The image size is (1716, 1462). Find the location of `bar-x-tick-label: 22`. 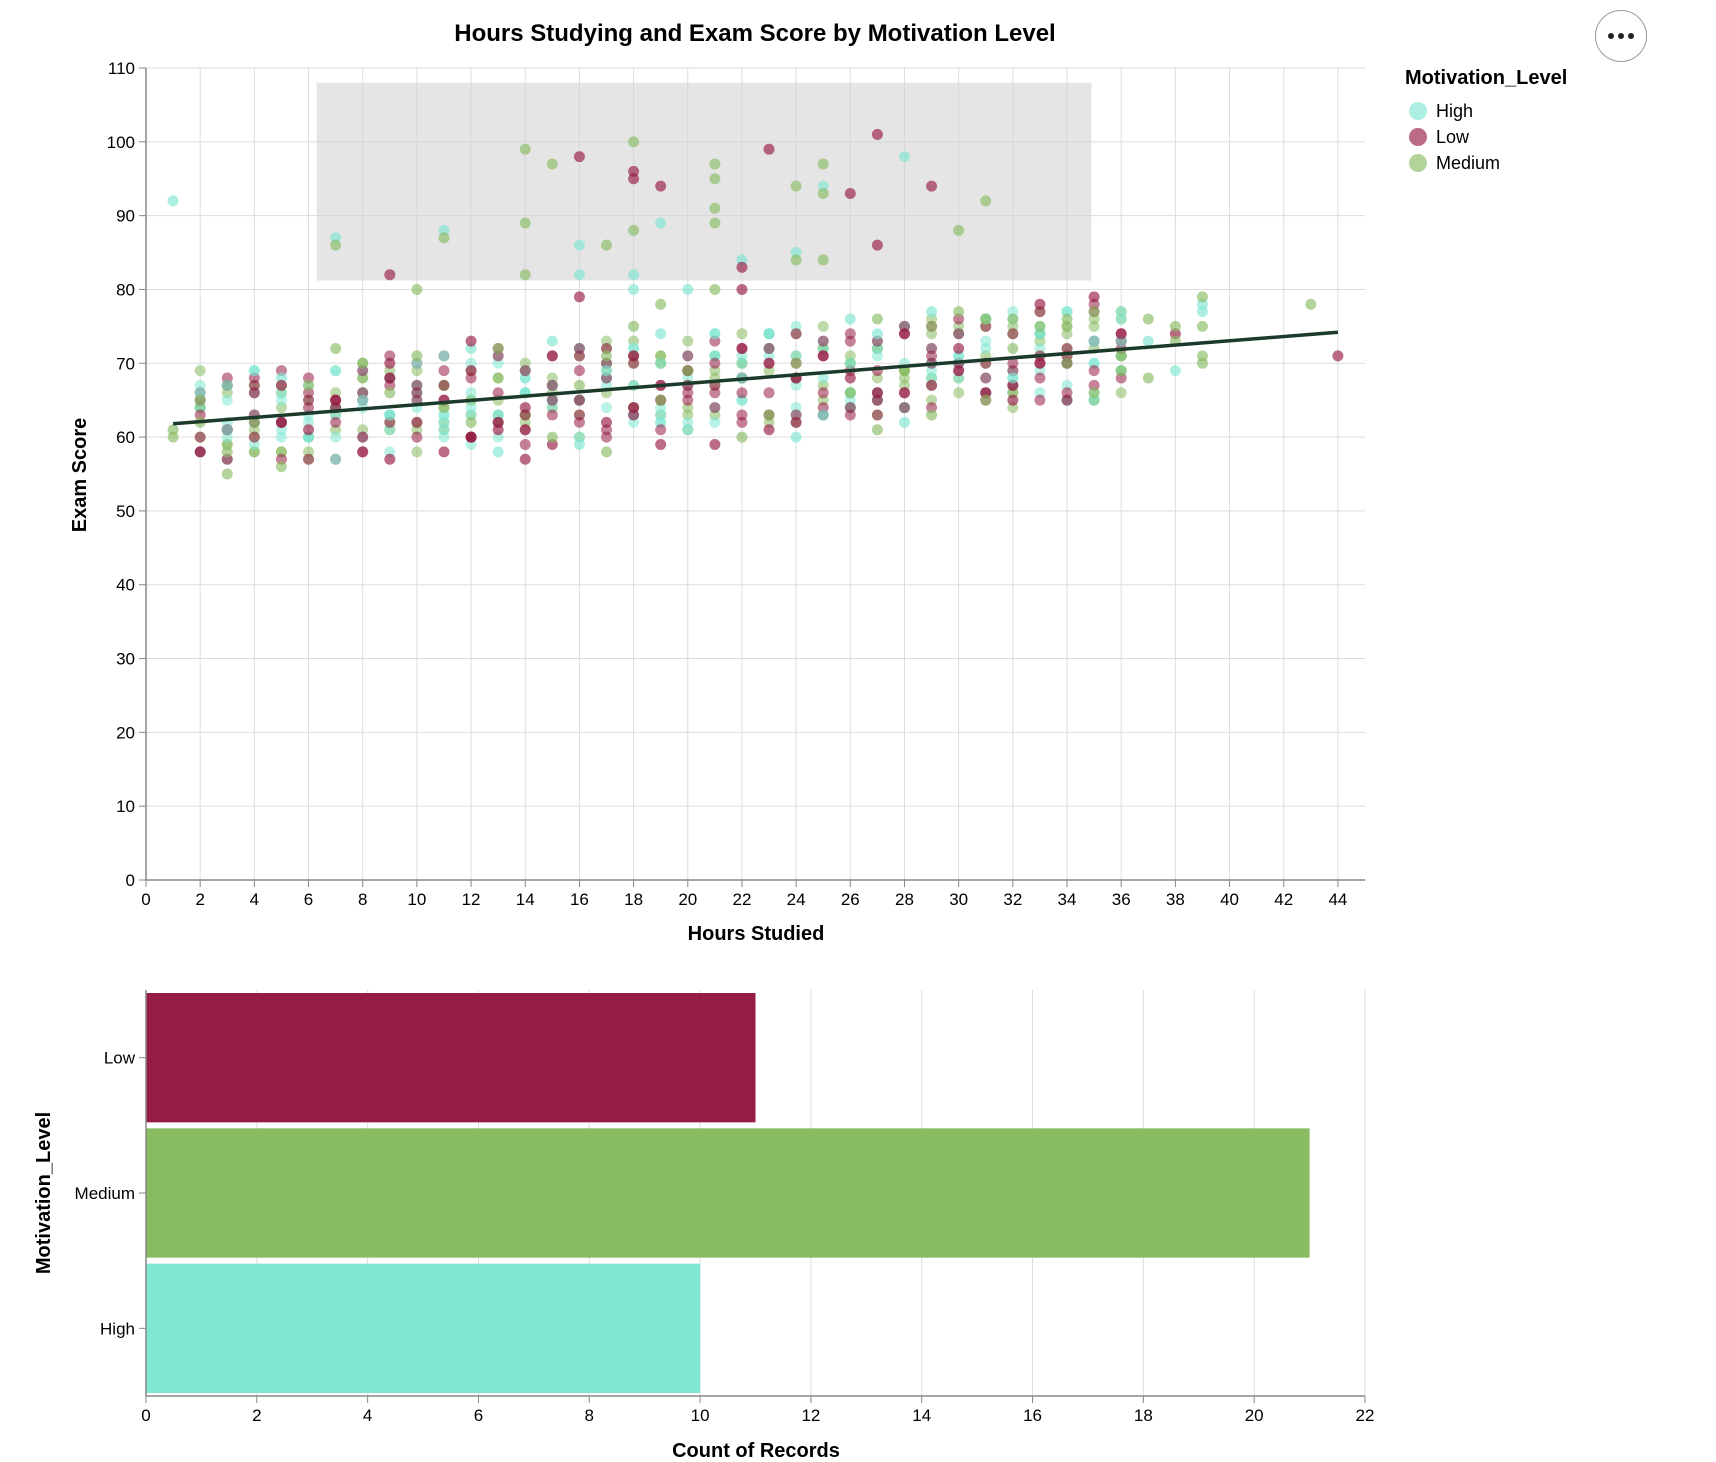

bar-x-tick-label: 22 is located at coordinates (1365, 1415).